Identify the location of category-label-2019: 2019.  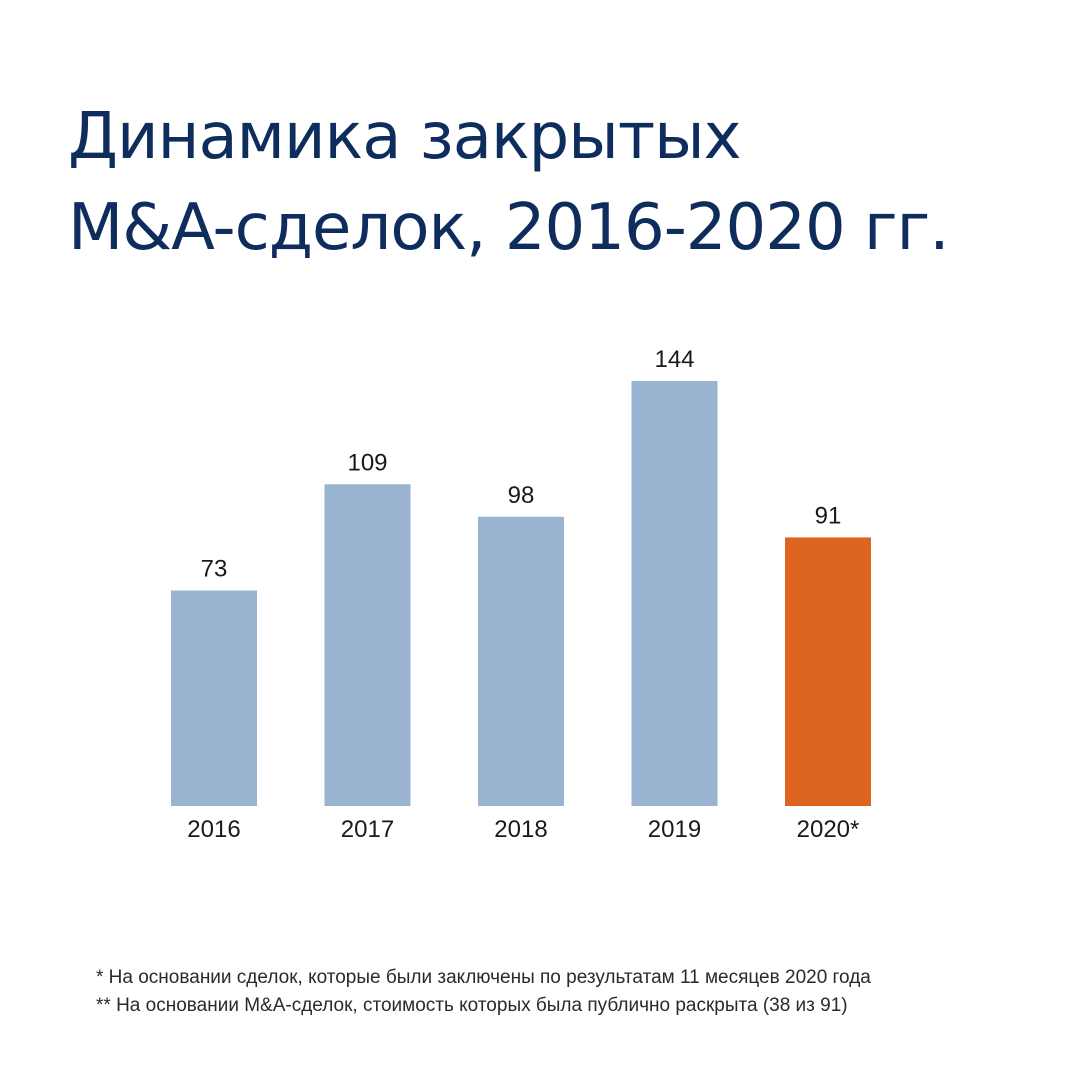
(674, 829).